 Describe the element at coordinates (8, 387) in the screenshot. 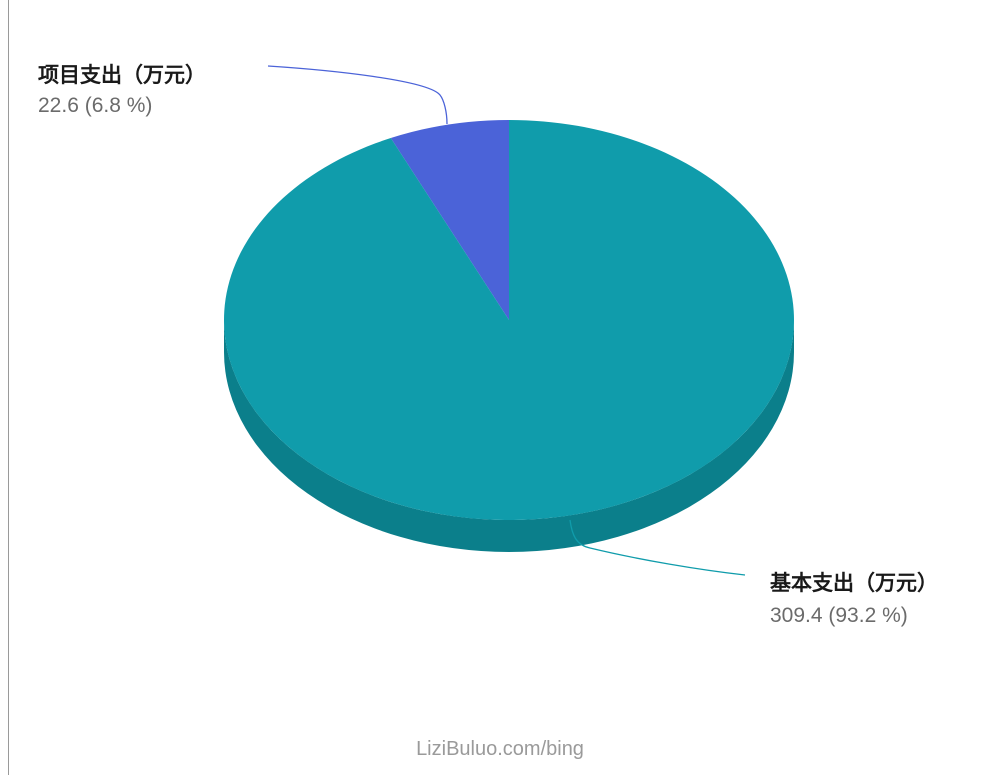

I see `frame-left-border` at that location.